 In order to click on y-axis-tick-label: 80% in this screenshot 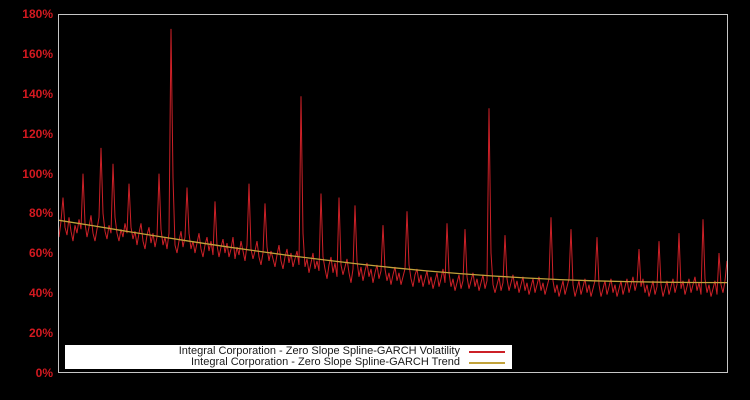, I will do `click(40, 213)`.